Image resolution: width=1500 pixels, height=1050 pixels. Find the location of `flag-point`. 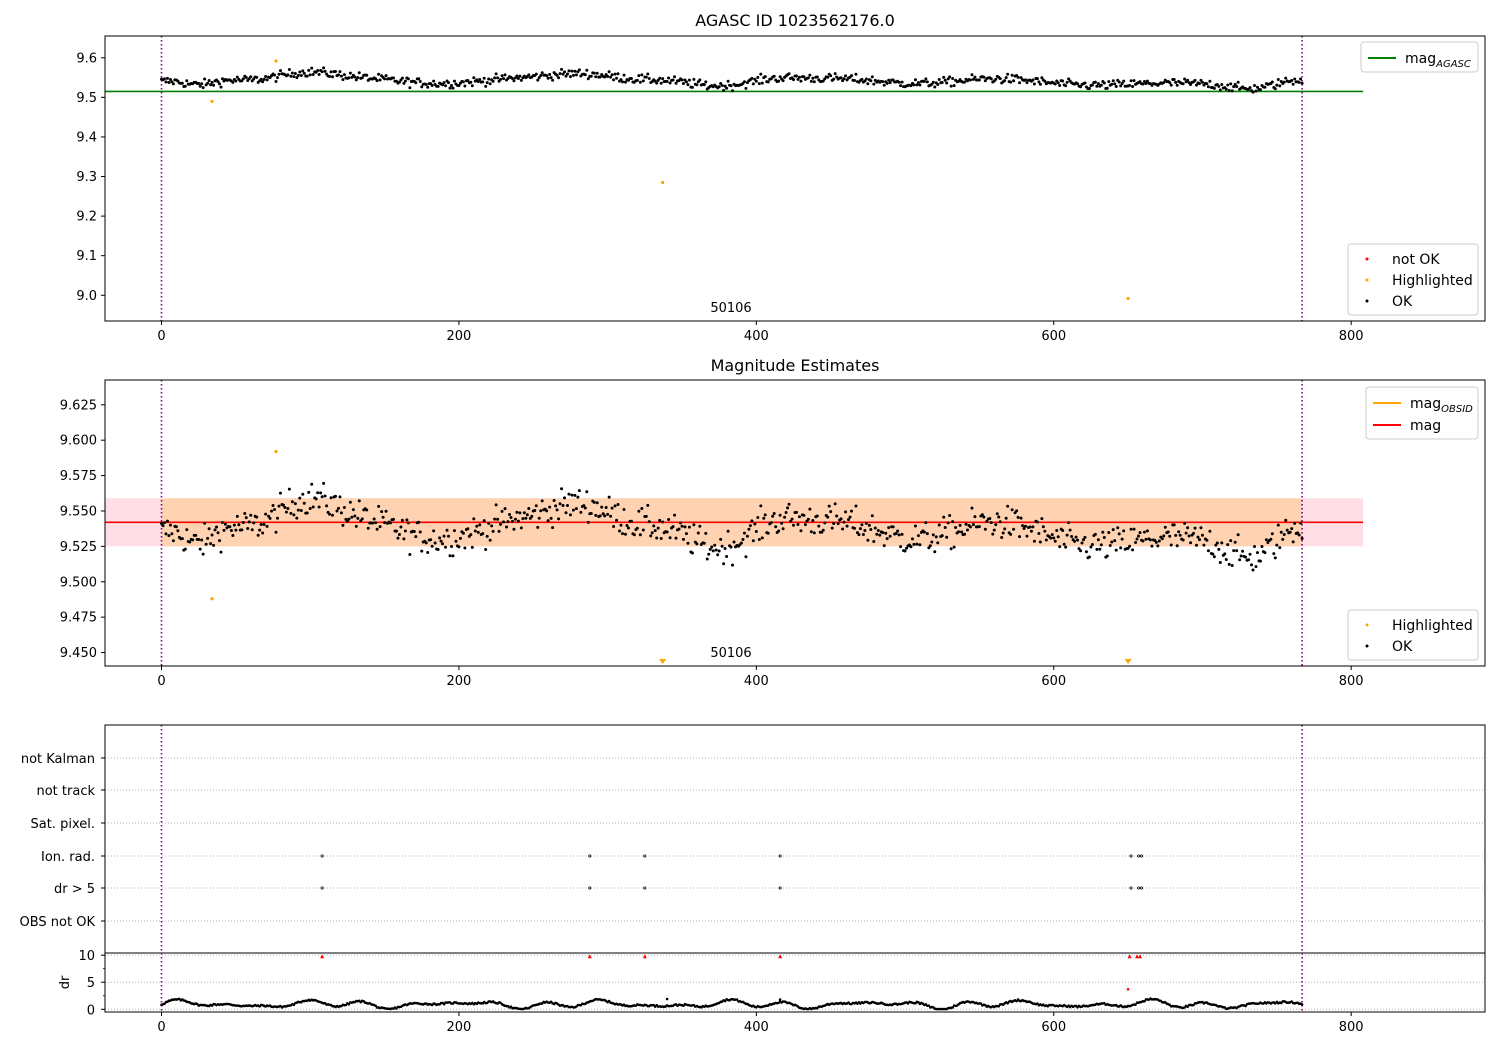

flag-point is located at coordinates (322, 856).